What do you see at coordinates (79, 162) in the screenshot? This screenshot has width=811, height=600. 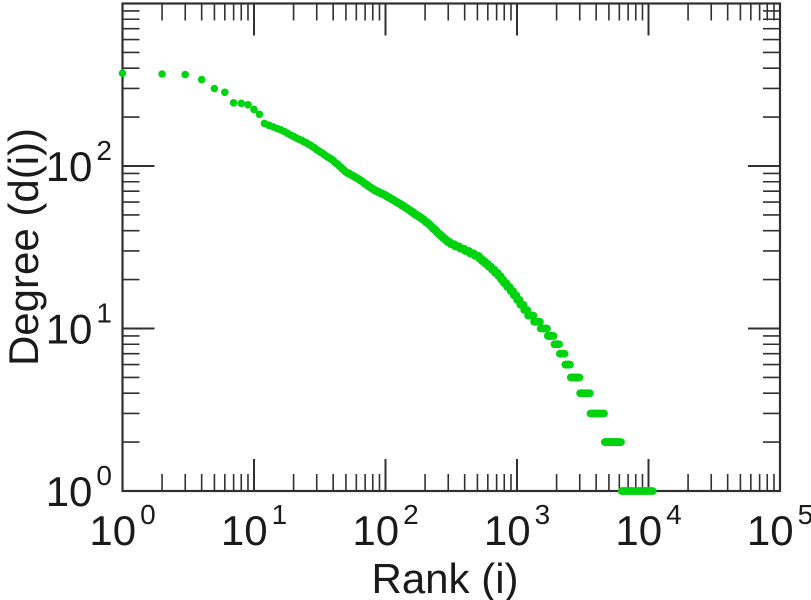 I see `y-tick-label-10e2: 10 2` at bounding box center [79, 162].